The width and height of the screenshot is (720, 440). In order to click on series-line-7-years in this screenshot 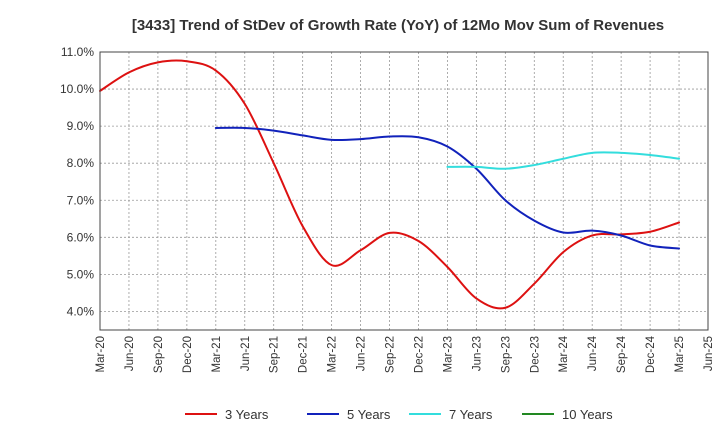, I will do `click(563, 160)`.